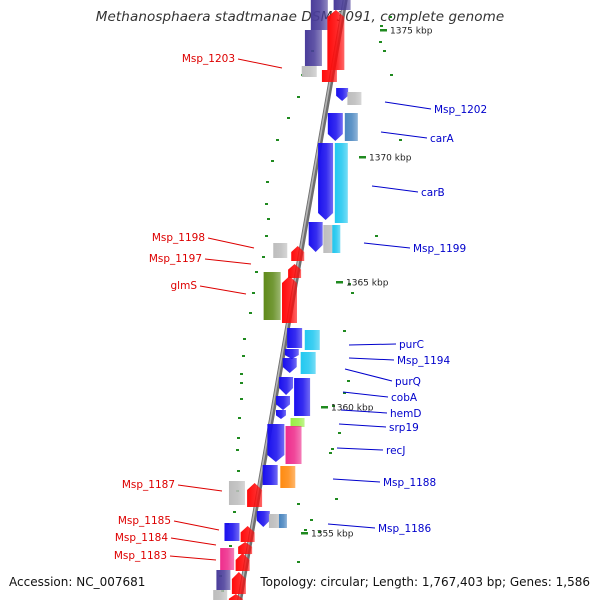  What do you see at coordinates (423, 361) in the screenshot?
I see `gene-label-right: Msp_1194` at bounding box center [423, 361].